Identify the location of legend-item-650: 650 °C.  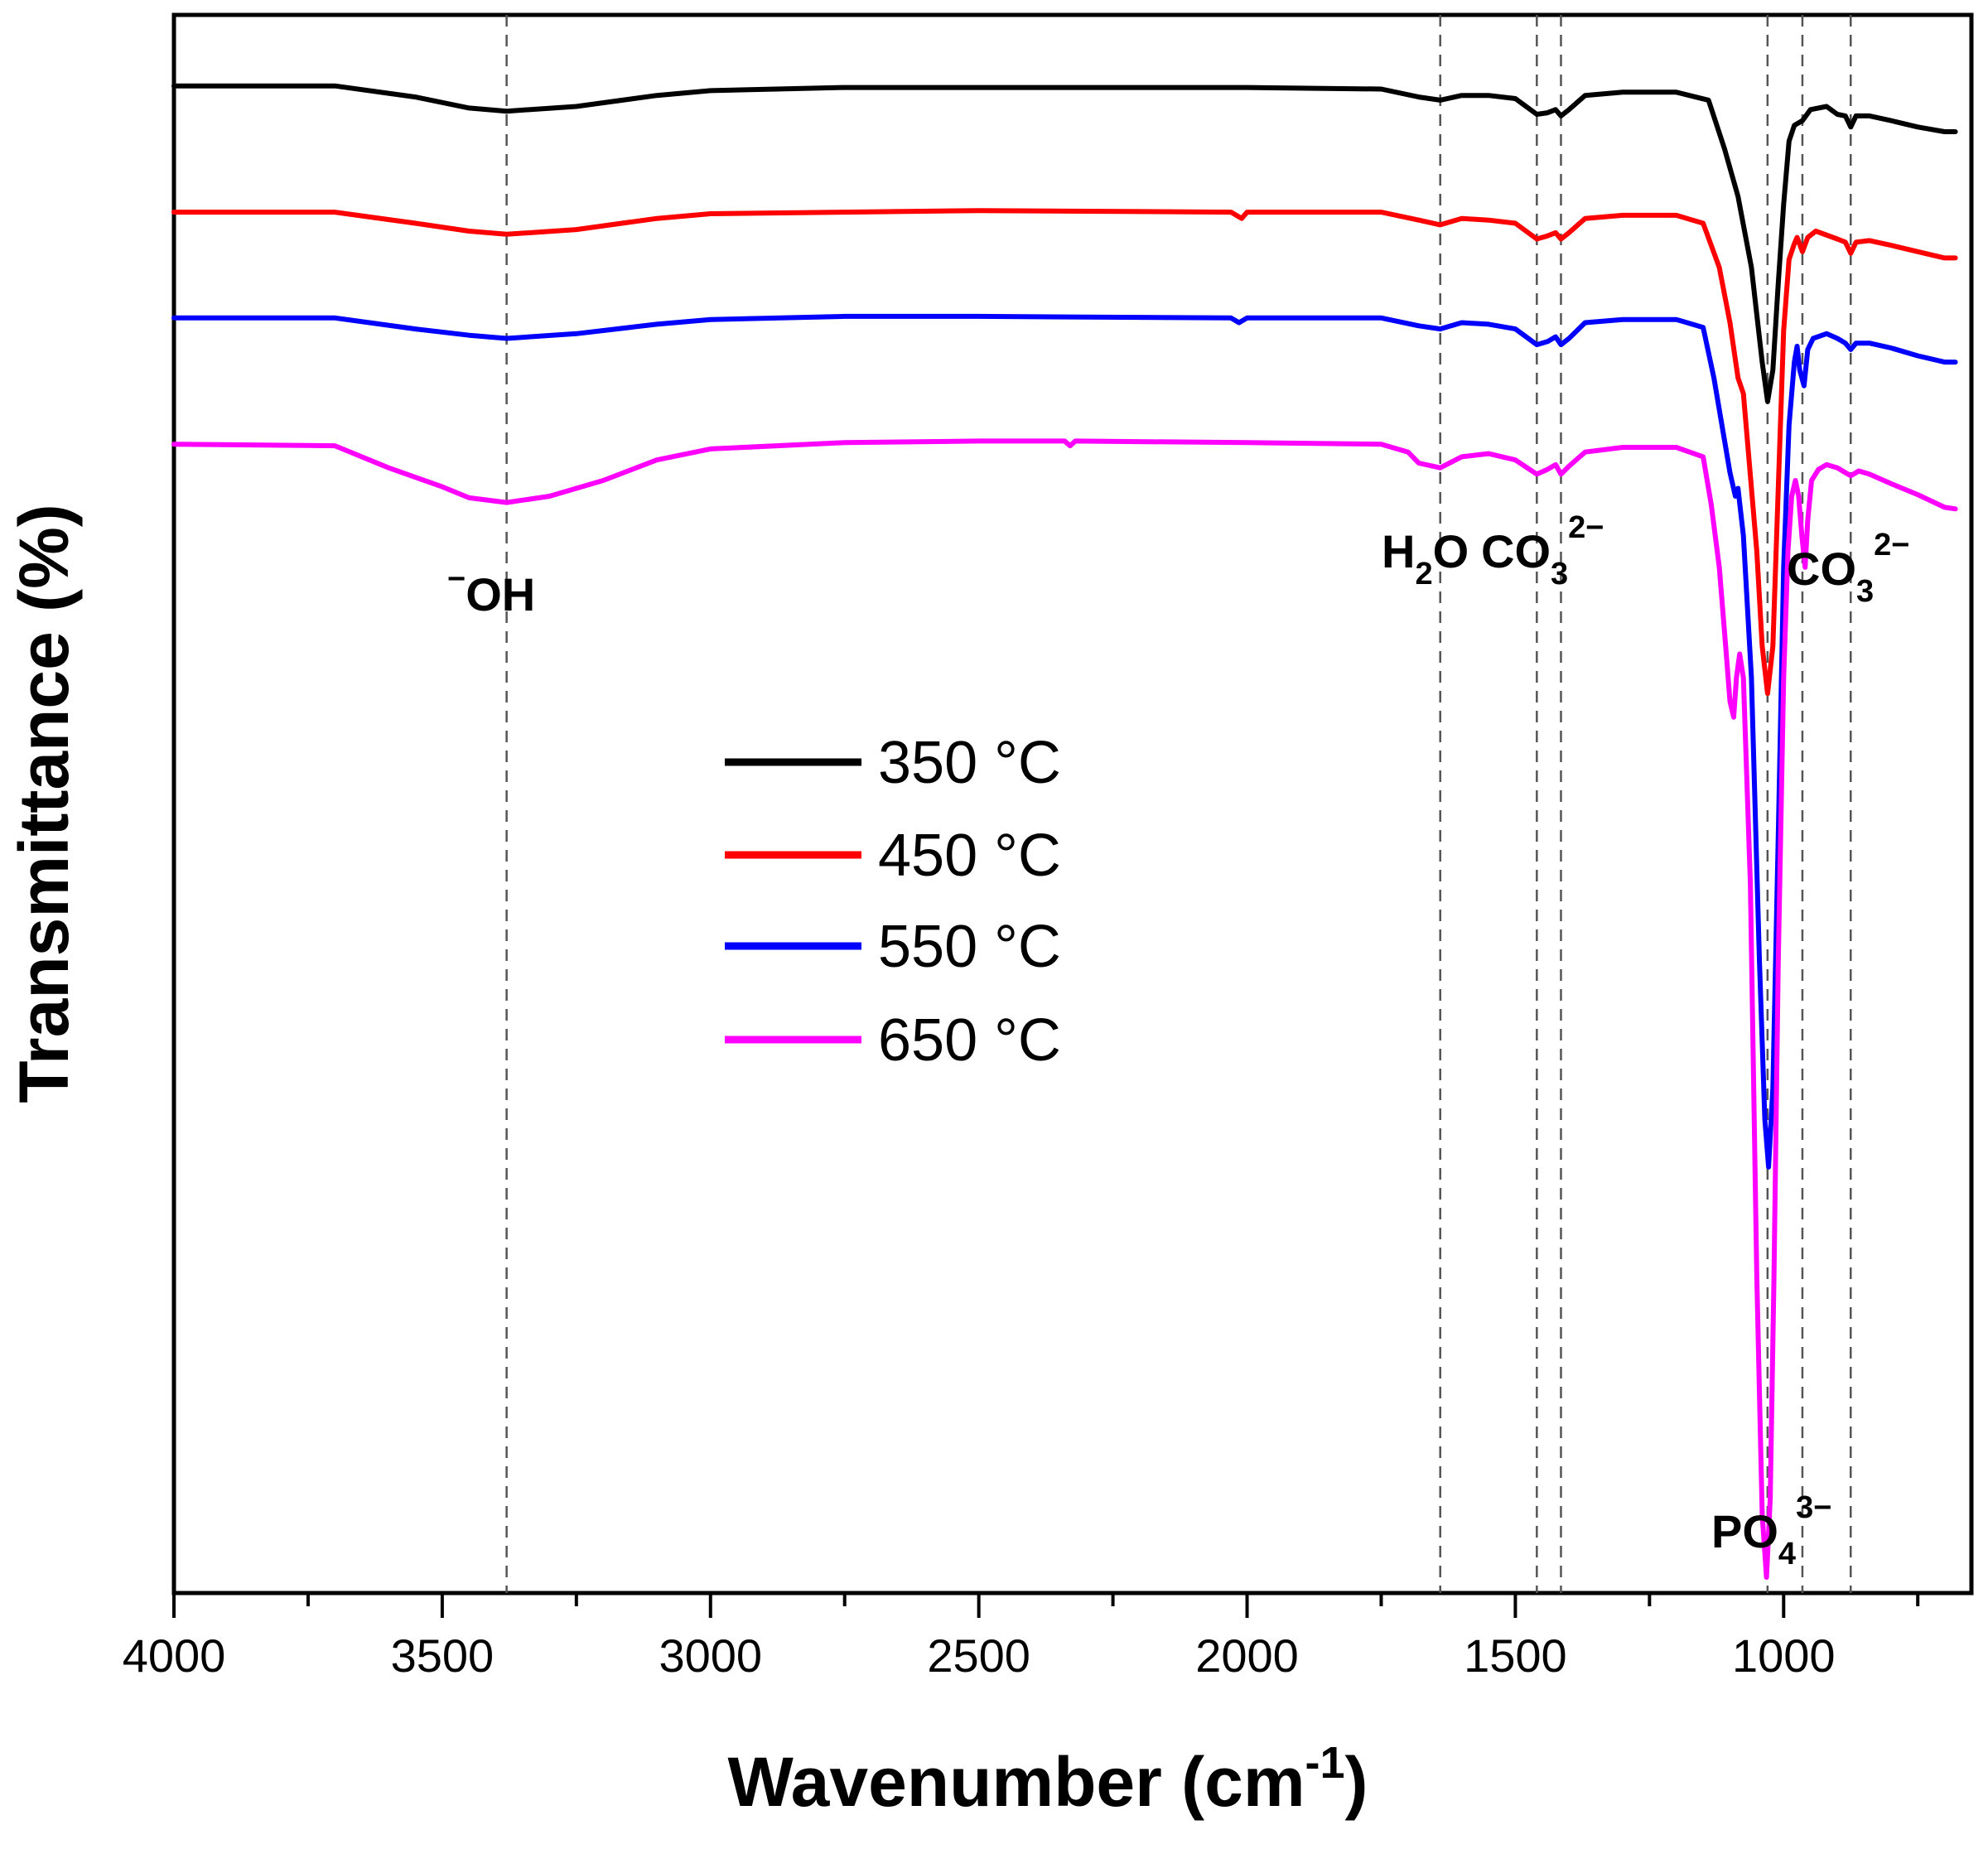
(893, 1041).